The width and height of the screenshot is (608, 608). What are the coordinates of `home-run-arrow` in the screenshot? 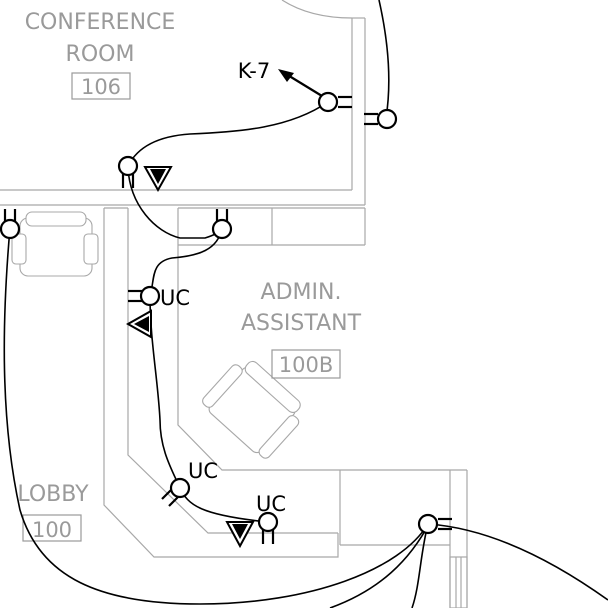 It's located at (304, 85).